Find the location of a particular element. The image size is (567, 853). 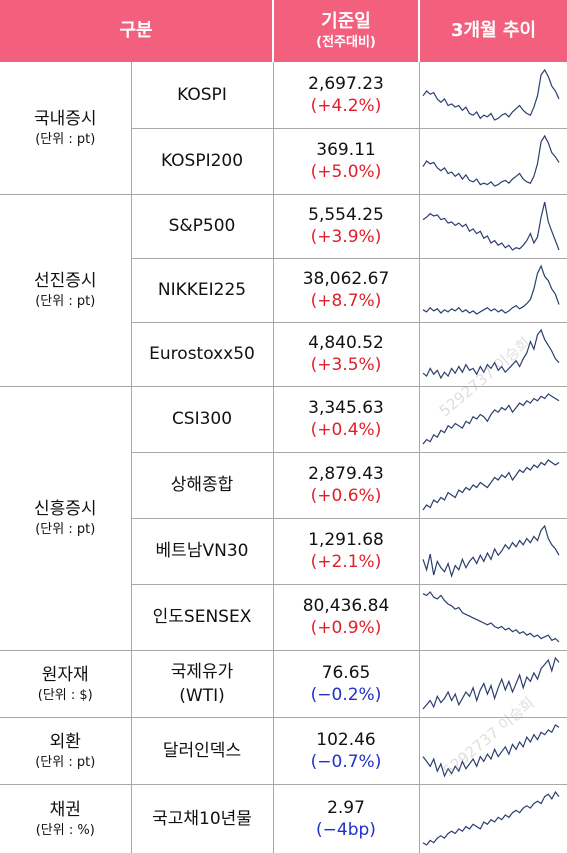

item-name-cell: 국제유가 (WTI) is located at coordinates (202, 683).